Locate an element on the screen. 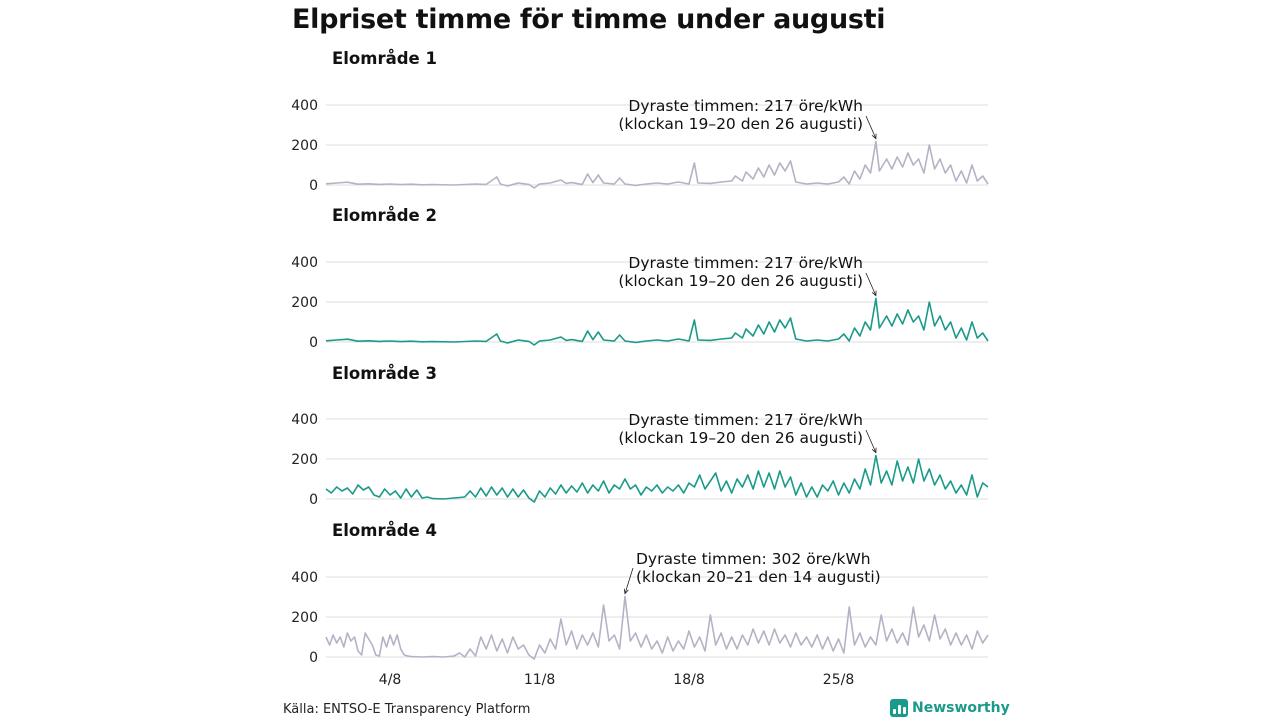 The width and height of the screenshot is (1280, 720). newsworthy-logo-icon is located at coordinates (899, 708).